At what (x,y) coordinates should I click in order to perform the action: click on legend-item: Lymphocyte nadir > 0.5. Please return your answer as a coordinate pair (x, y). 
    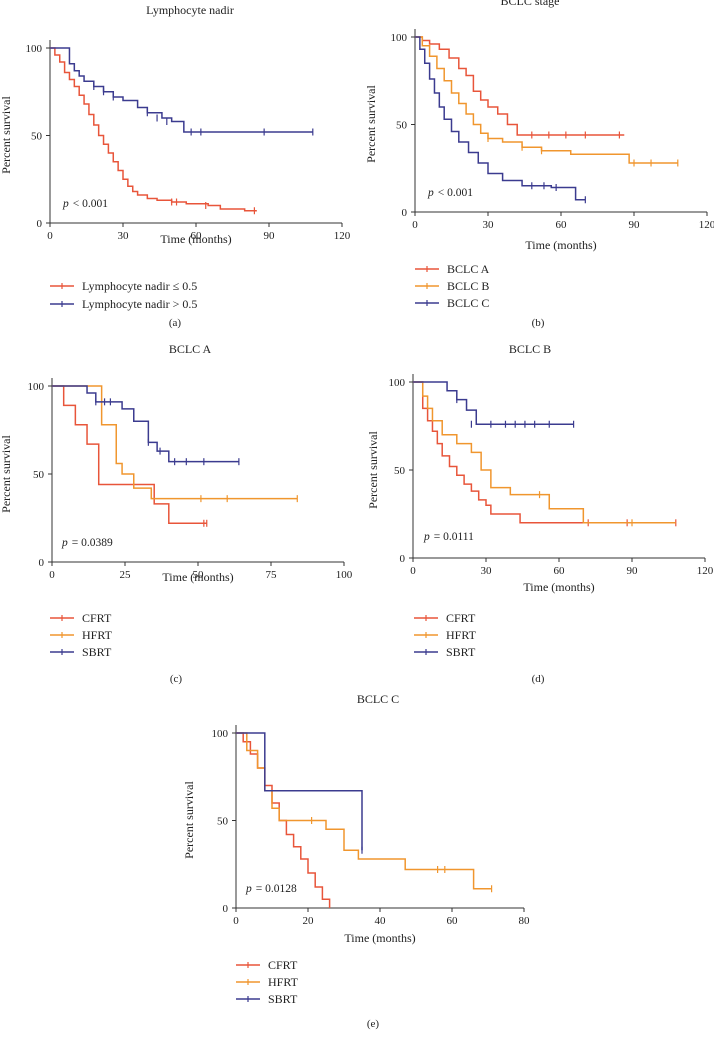
    Looking at the image, I should click on (123, 304).